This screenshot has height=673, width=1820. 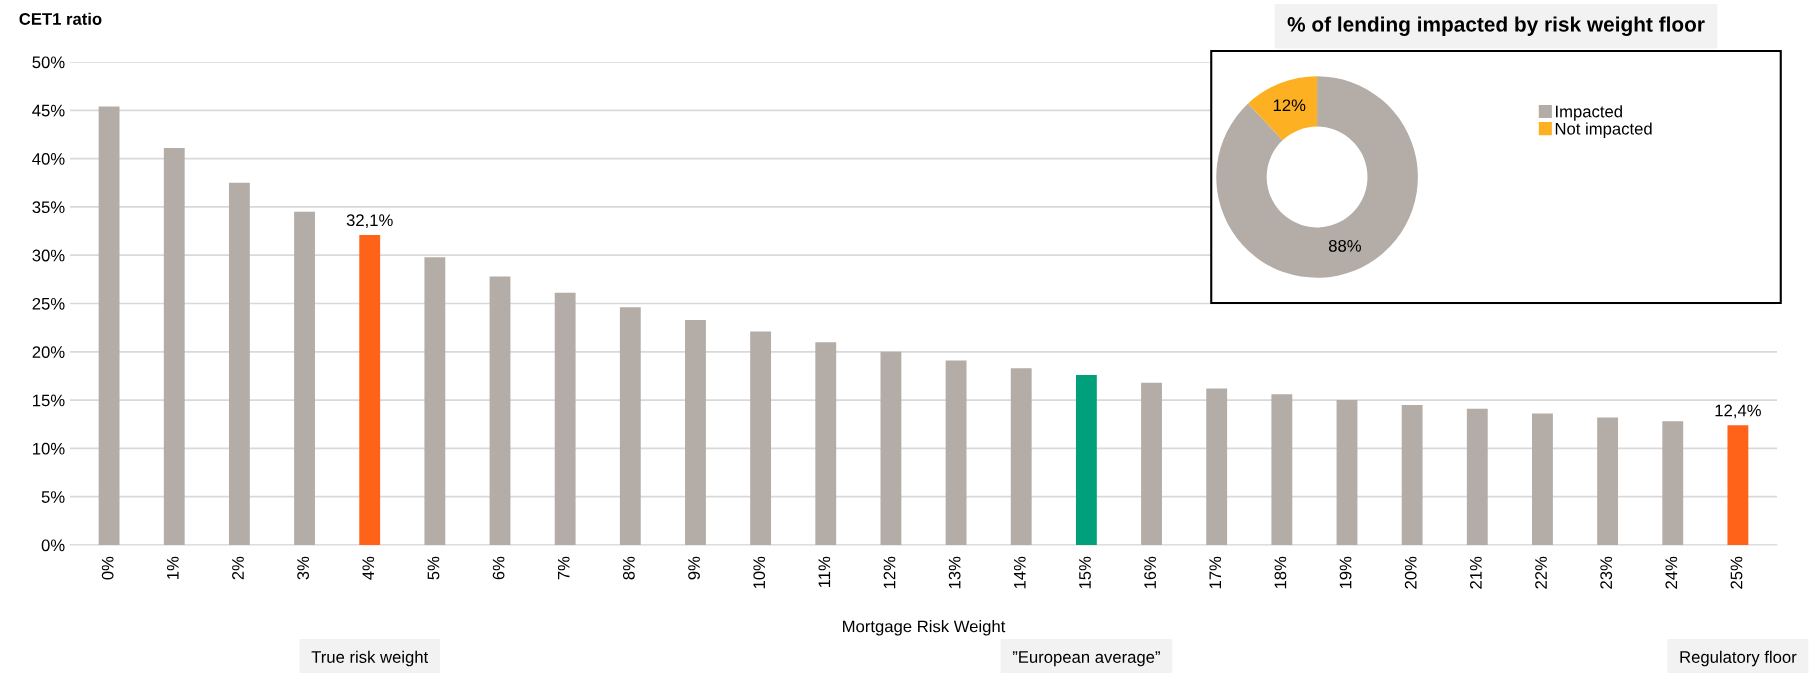 What do you see at coordinates (1086, 659) in the screenshot?
I see `text: ”European average”` at bounding box center [1086, 659].